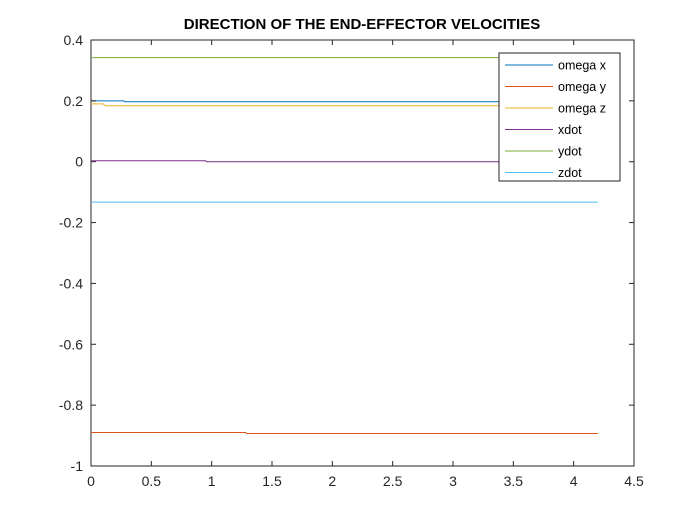 Image resolution: width=700 pixels, height=525 pixels. What do you see at coordinates (71, 283) in the screenshot?
I see `y-tick-label: -0.4` at bounding box center [71, 283].